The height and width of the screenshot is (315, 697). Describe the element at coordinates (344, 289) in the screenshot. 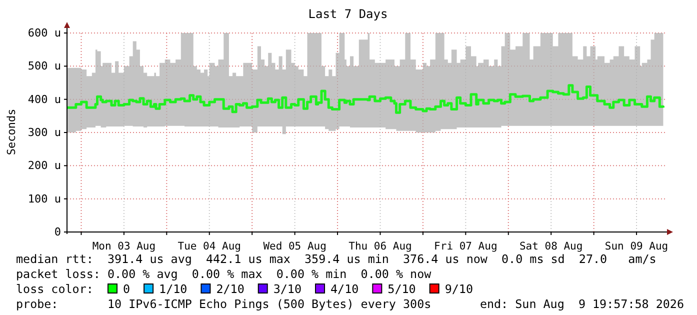

I see `text: 4/10` at that location.